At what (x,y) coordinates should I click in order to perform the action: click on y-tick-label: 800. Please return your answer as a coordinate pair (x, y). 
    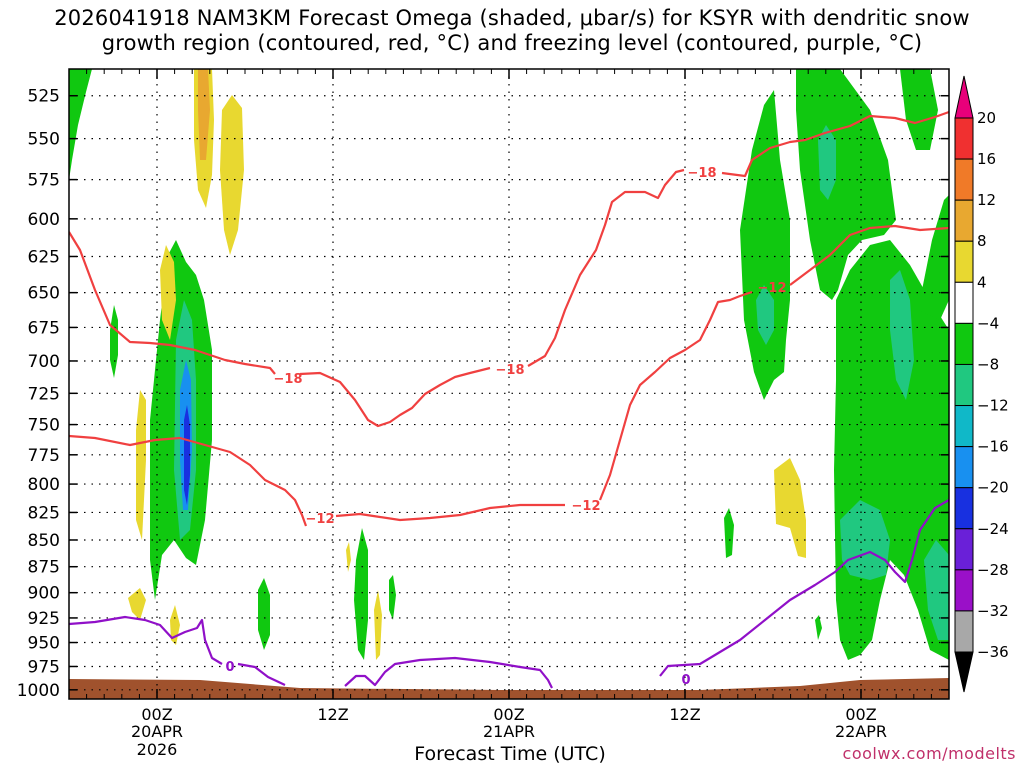
    Looking at the image, I should click on (44, 485).